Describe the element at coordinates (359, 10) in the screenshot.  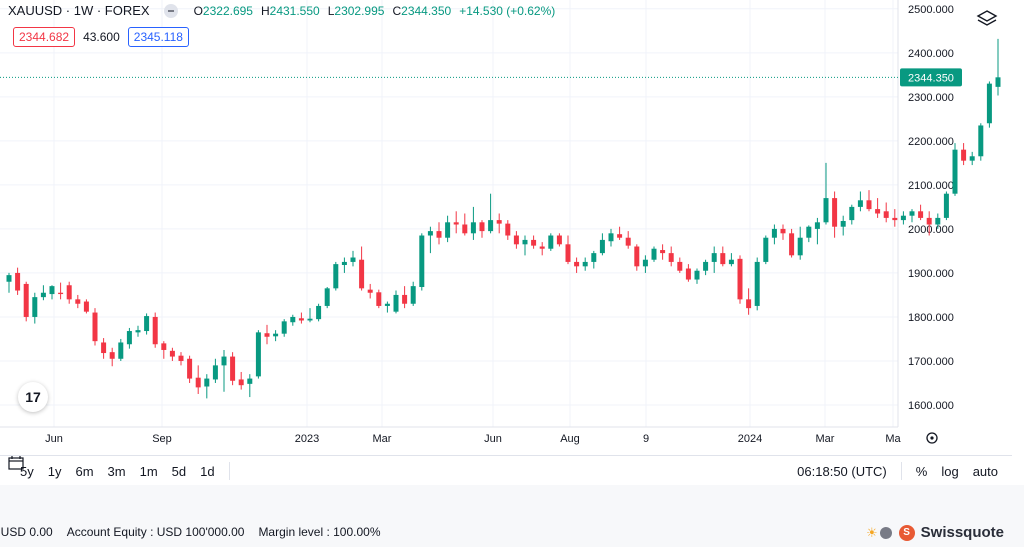
I see `low-value: 2302.995` at that location.